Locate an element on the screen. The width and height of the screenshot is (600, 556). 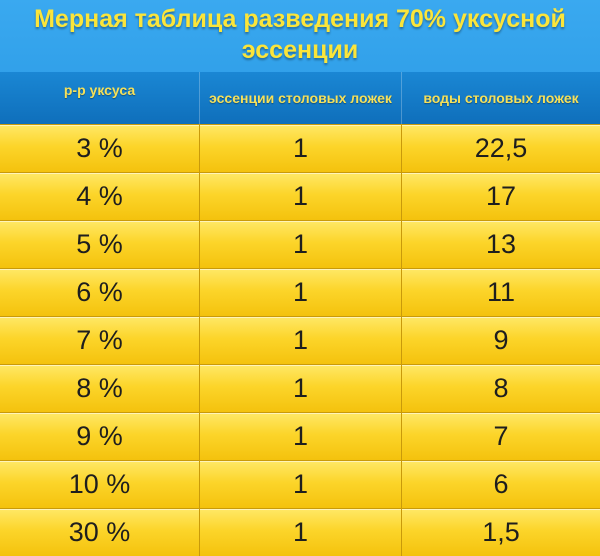
table-row: 7 % 1 9 is located at coordinates (300, 340).